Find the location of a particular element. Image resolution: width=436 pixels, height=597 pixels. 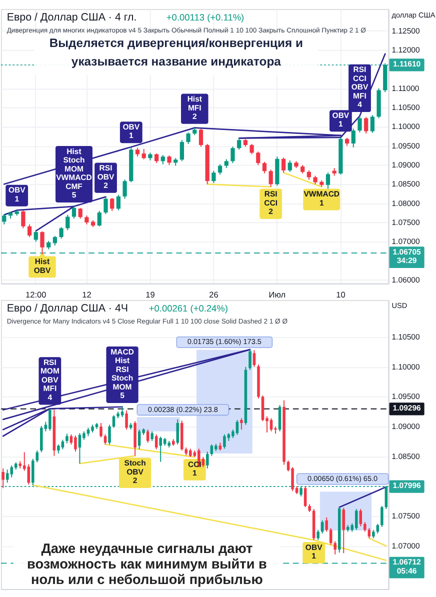

ref-line-label: 1.11610 is located at coordinates (406, 63).